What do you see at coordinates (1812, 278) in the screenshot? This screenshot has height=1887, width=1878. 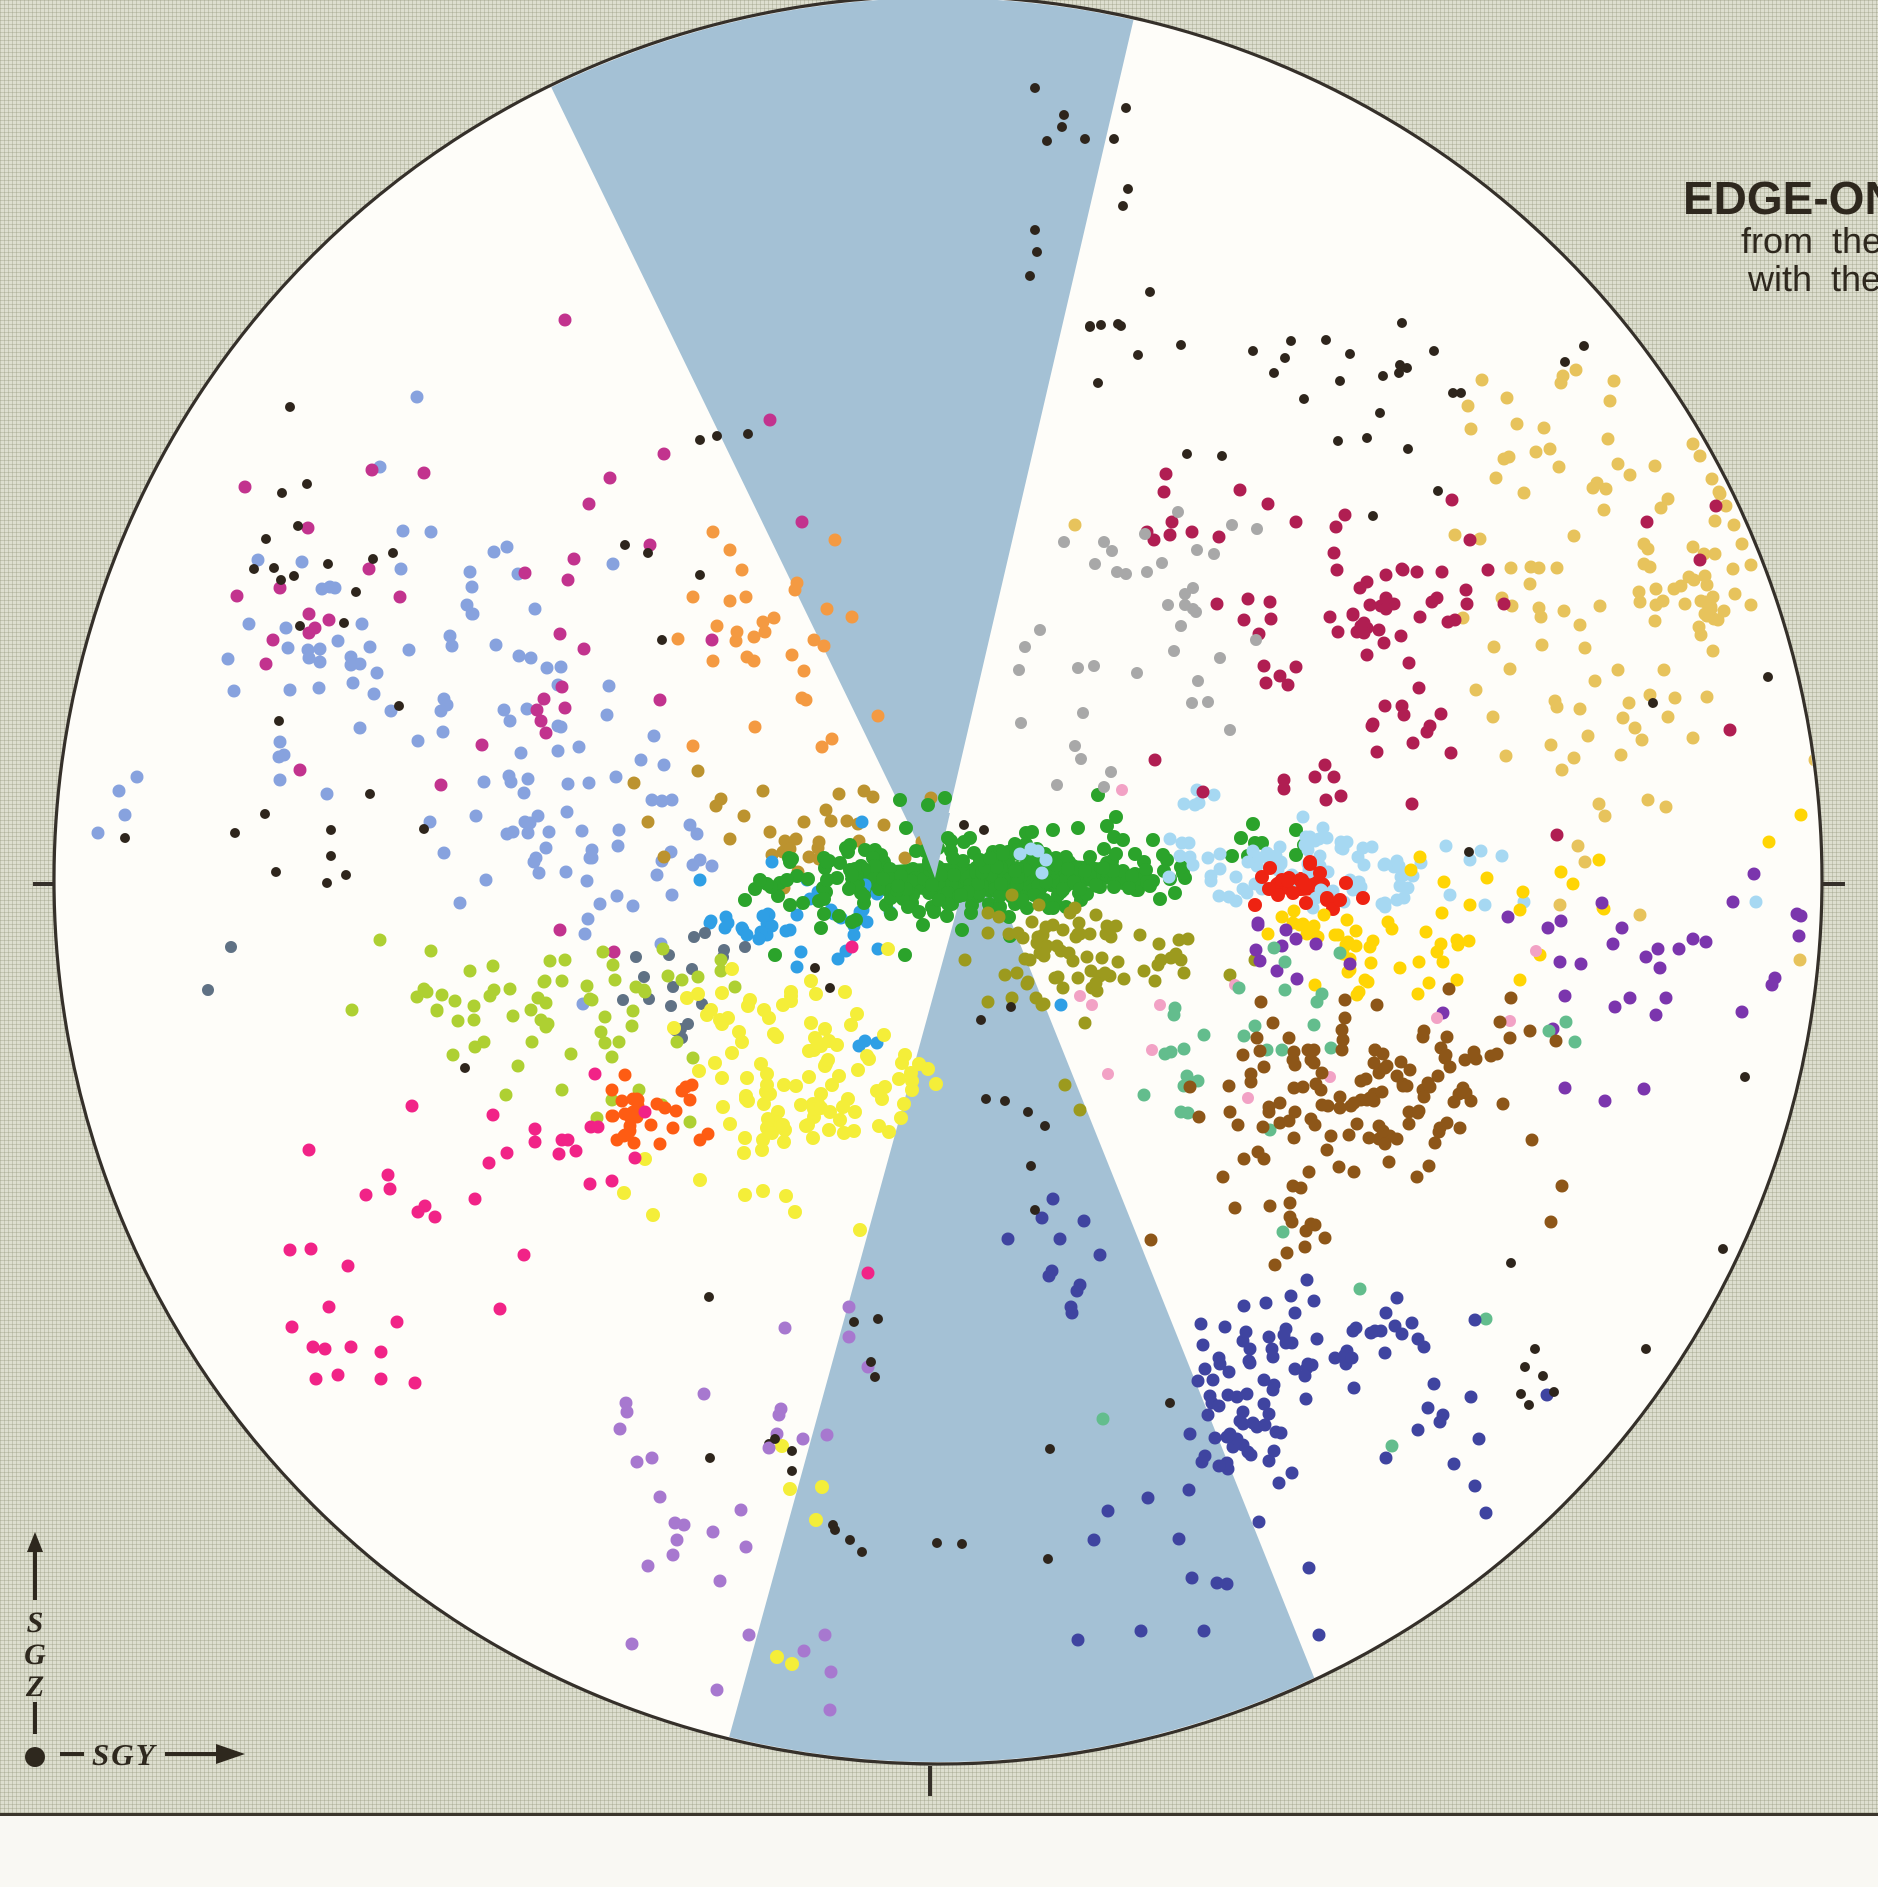 I see `svg-text: with the north` at bounding box center [1812, 278].